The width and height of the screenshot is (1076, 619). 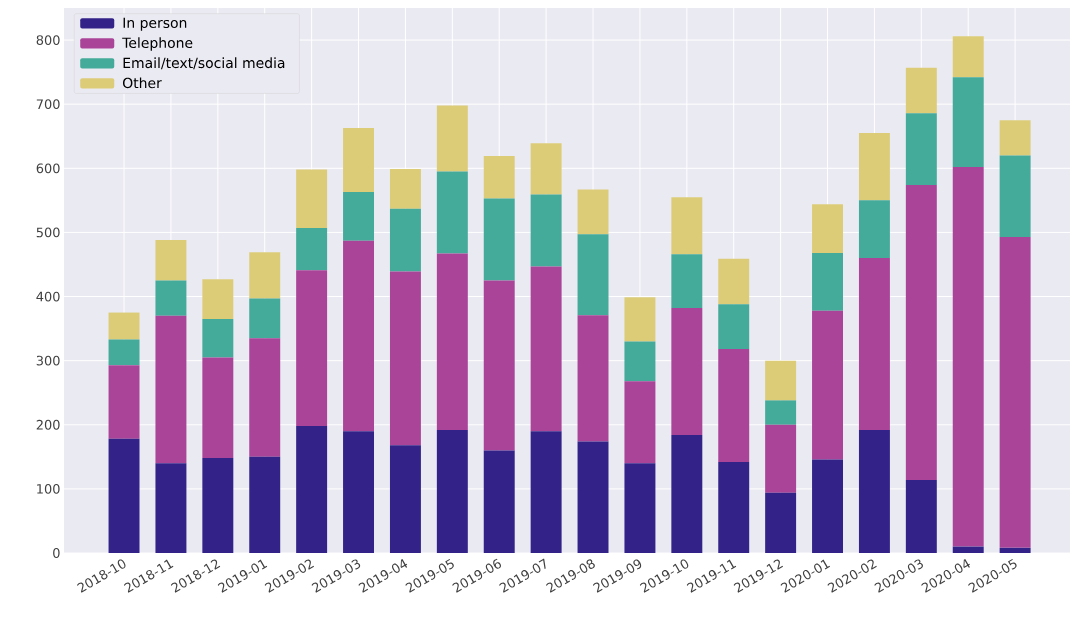 What do you see at coordinates (204, 63) in the screenshot?
I see `legend-label: Email/text/social media` at bounding box center [204, 63].